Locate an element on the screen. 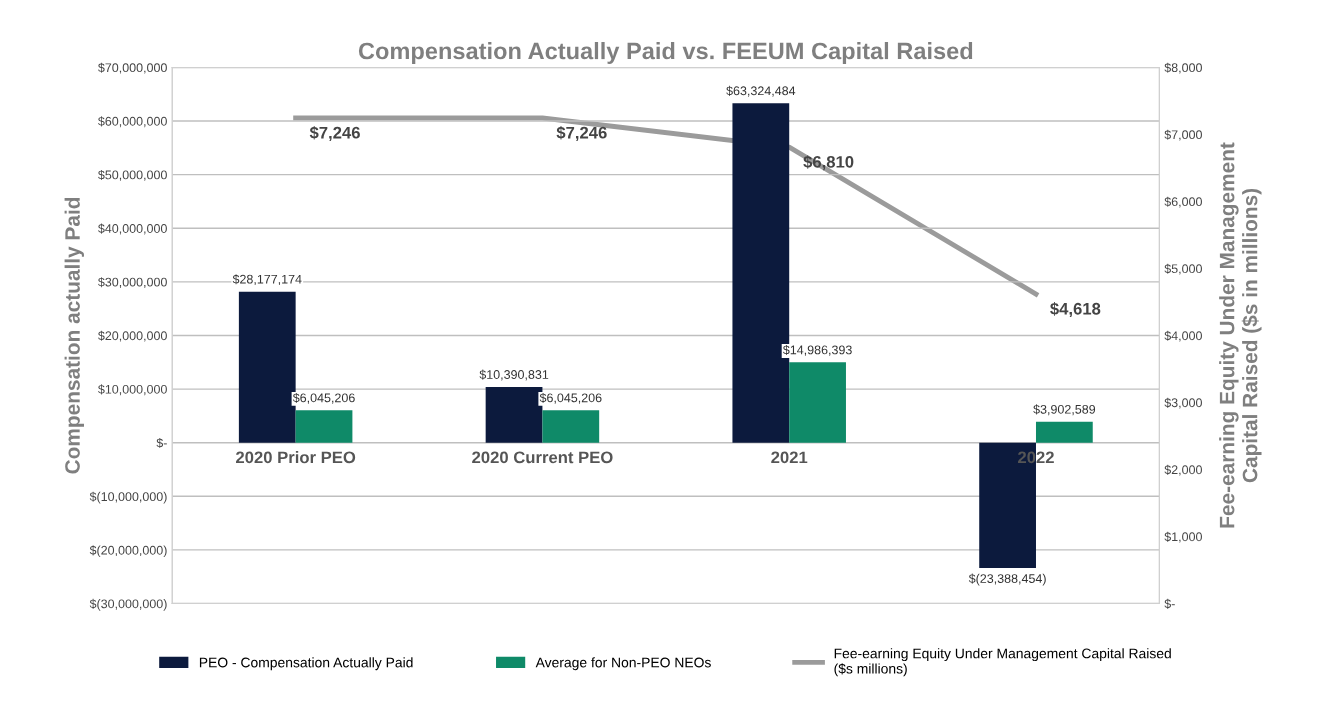 The image size is (1325, 710). y2-tick-label: $3,000 is located at coordinates (1183, 403).